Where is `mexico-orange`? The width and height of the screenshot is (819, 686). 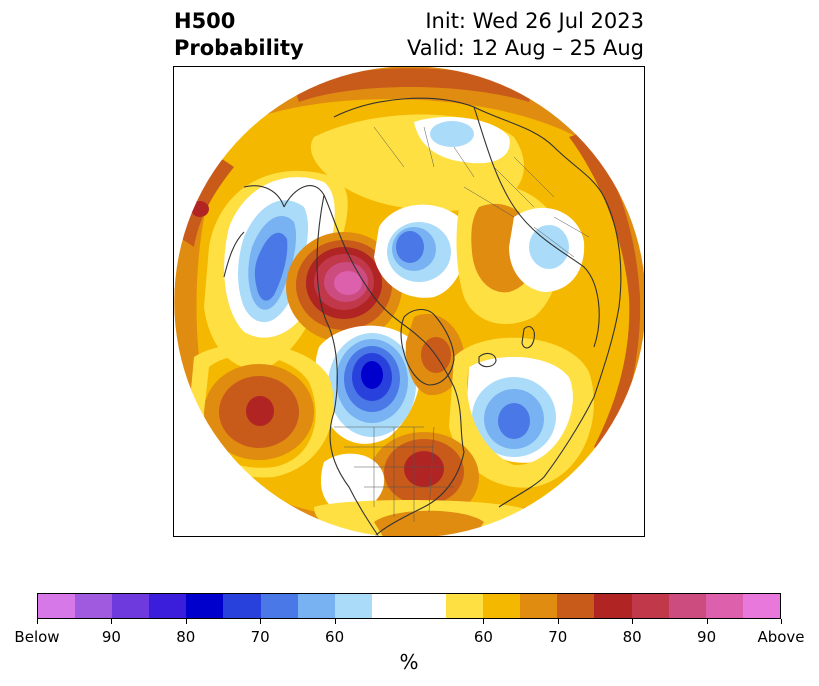 mexico-orange is located at coordinates (429, 523).